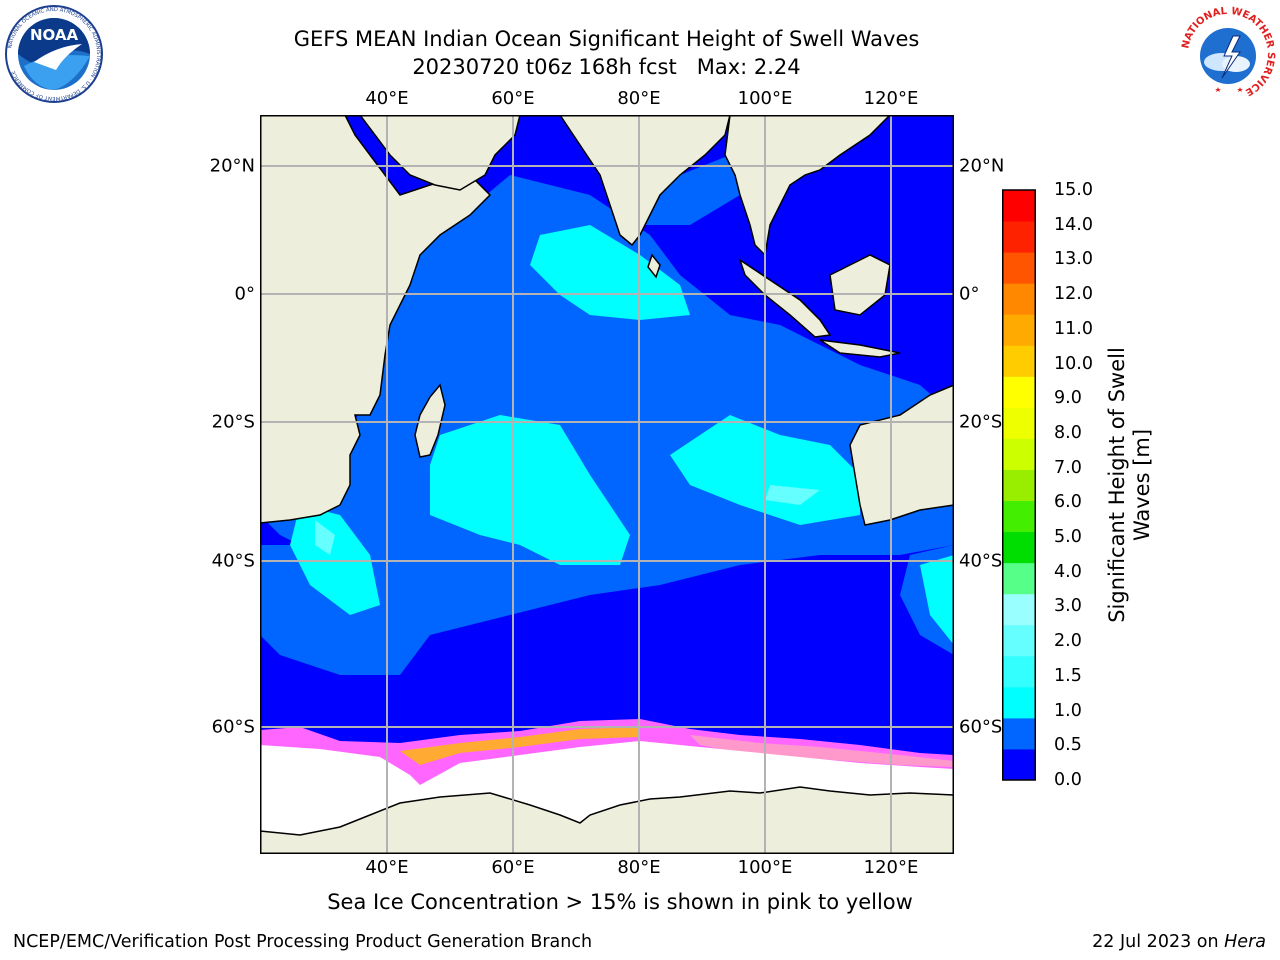  Describe the element at coordinates (639, 867) in the screenshot. I see `lon-tick-bottom-80e: 80°E` at that location.